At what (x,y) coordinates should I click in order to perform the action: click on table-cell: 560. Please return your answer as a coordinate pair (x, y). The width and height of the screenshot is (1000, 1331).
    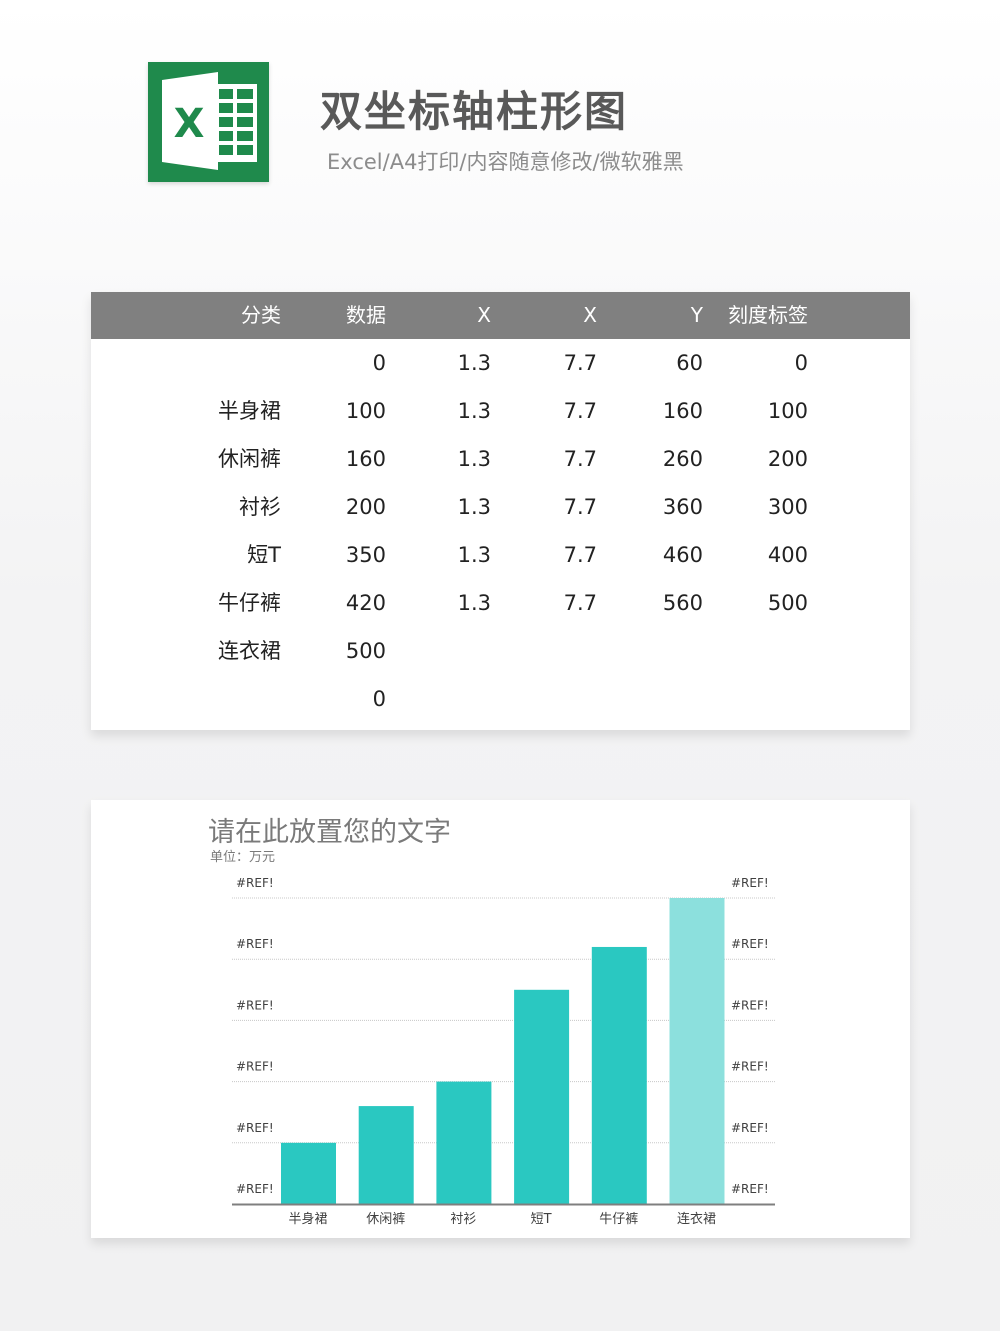
    Looking at the image, I should click on (682, 603).